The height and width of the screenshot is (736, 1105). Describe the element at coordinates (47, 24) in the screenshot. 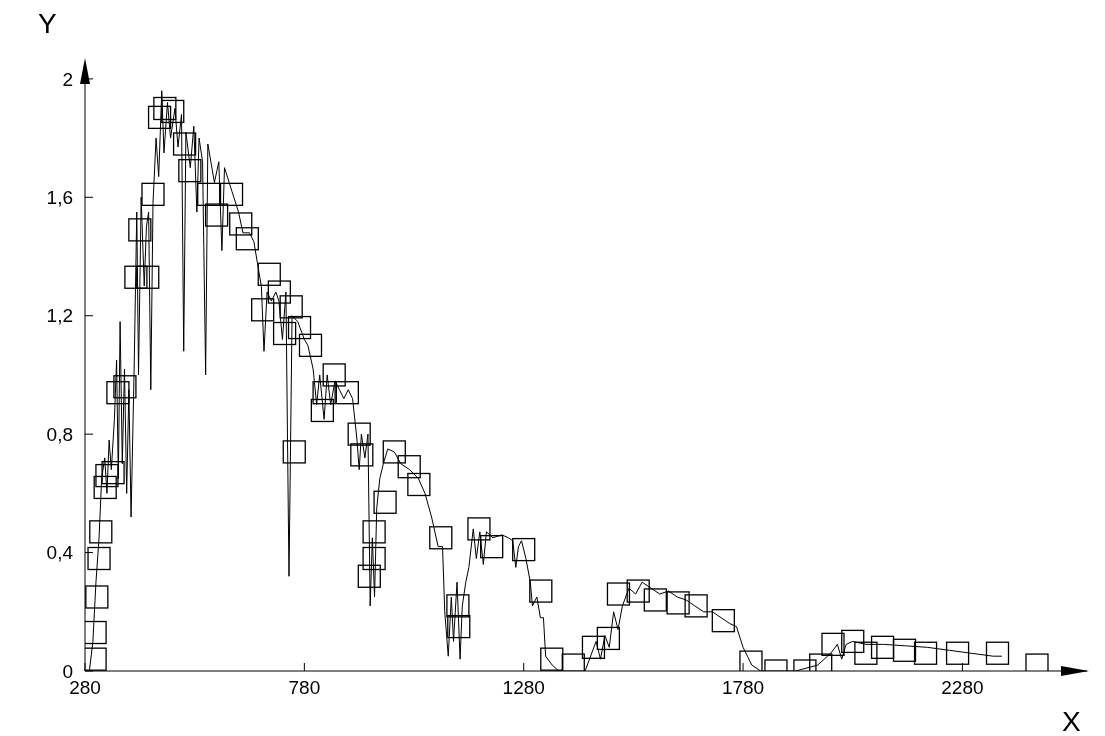

I see `y-axis-title: Y` at that location.